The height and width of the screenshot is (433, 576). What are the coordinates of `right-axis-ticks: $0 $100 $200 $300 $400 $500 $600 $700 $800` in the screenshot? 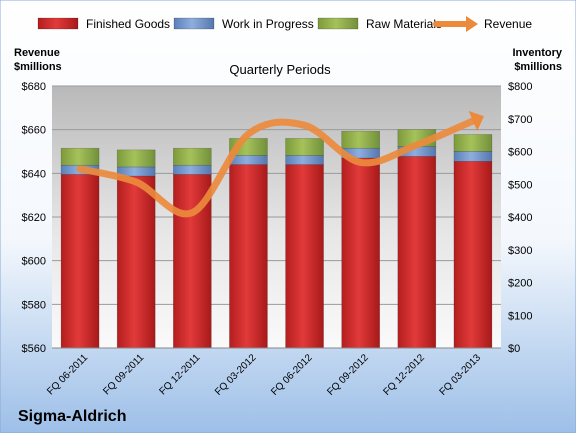 It's located at (520, 218).